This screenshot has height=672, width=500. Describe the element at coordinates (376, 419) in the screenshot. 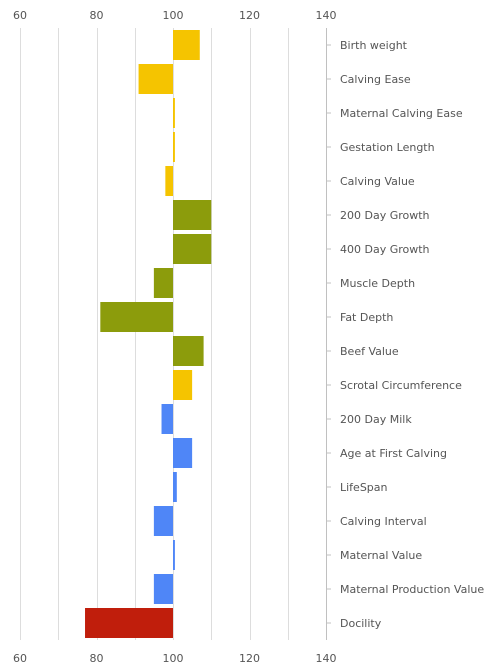

I see `category-label: 200 Day Milk` at that location.